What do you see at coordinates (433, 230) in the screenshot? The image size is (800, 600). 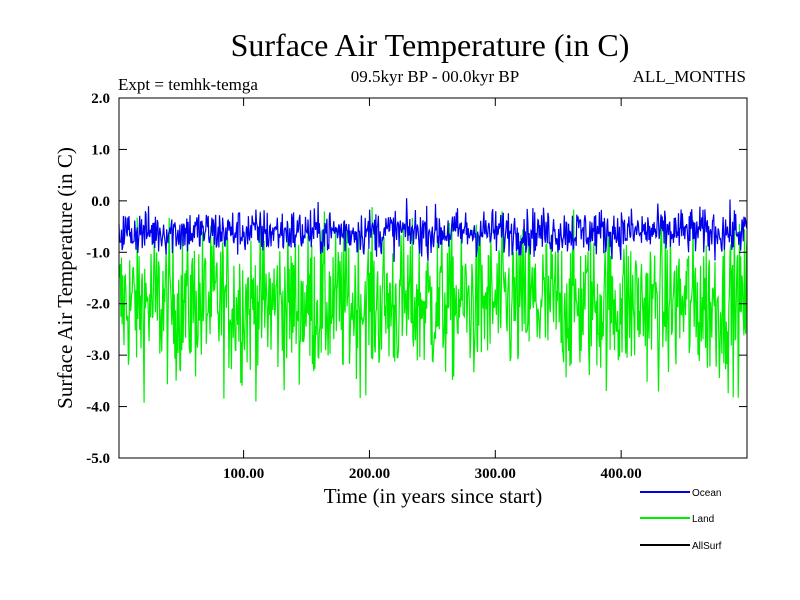 I see `series-line-ocean` at bounding box center [433, 230].